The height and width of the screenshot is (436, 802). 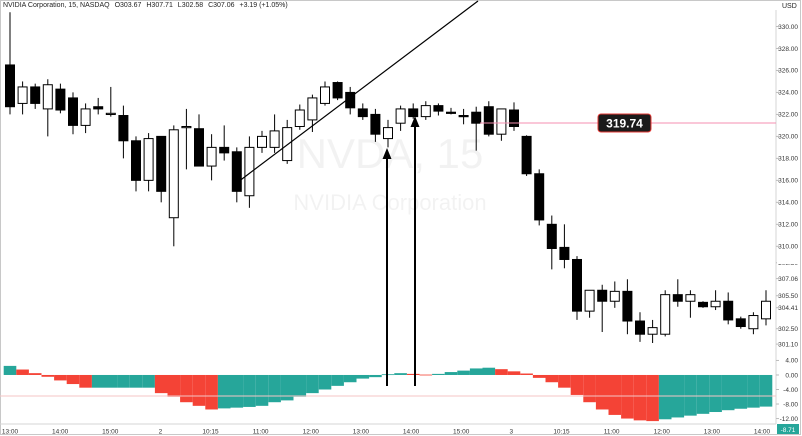 What do you see at coordinates (662, 432) in the screenshot?
I see `time-tick-label: 12:00` at bounding box center [662, 432].